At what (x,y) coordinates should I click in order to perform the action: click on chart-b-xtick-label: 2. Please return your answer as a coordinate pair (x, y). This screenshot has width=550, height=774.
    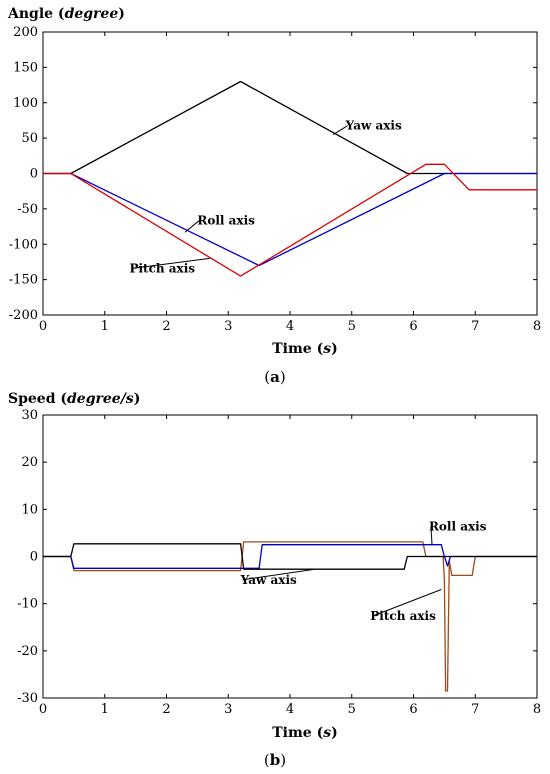
    Looking at the image, I should click on (166, 709).